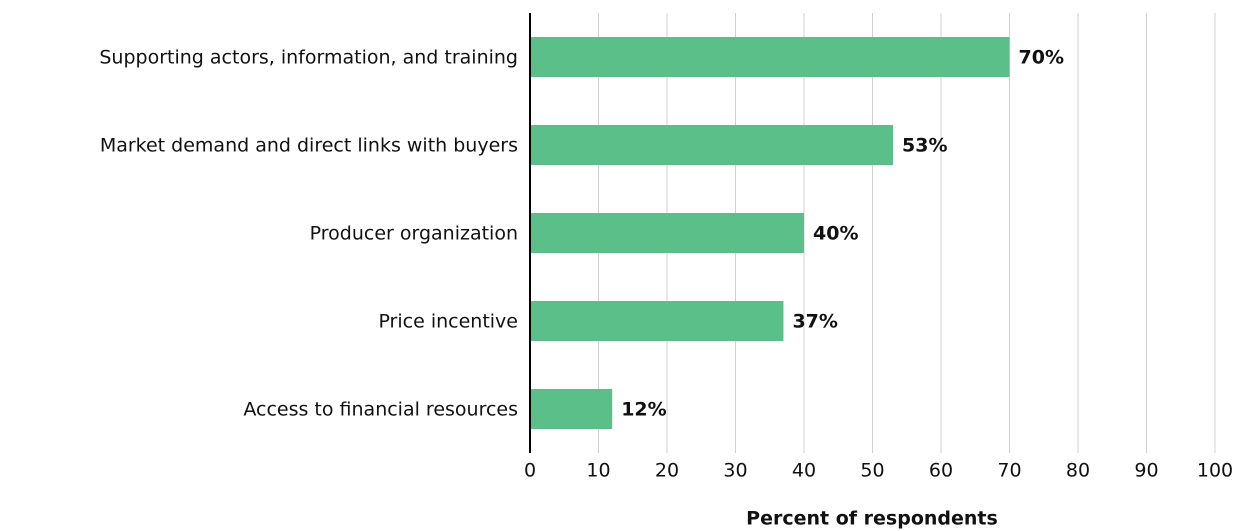 This screenshot has width=1242, height=531. I want to click on x-tick-label: 100, so click(1215, 471).